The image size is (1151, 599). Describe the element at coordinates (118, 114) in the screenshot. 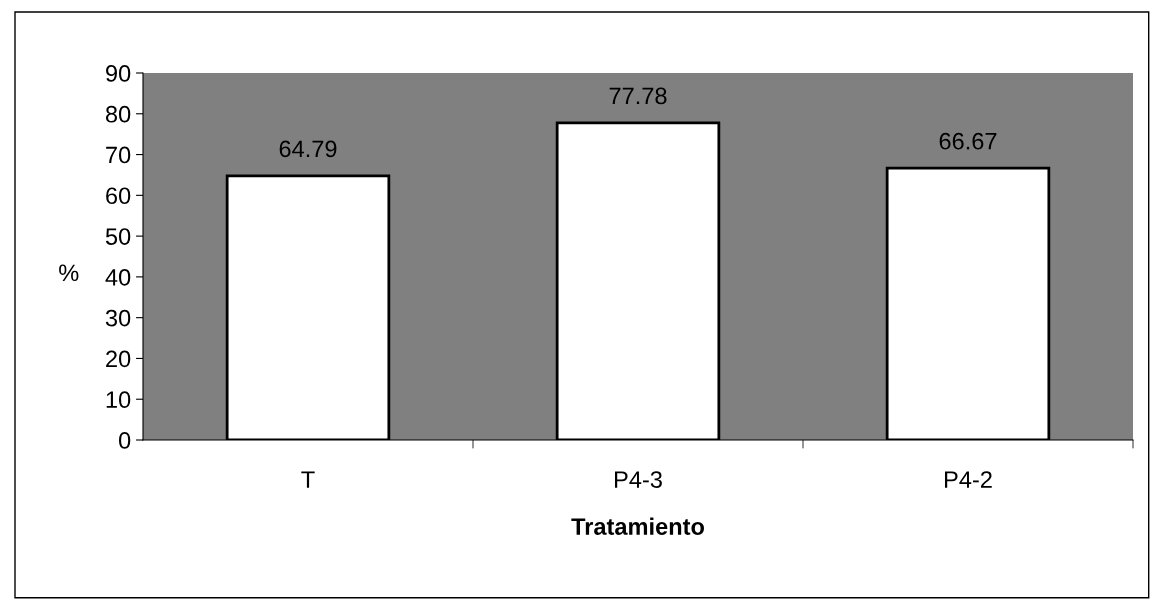

I see `y-tick-label: 80` at that location.